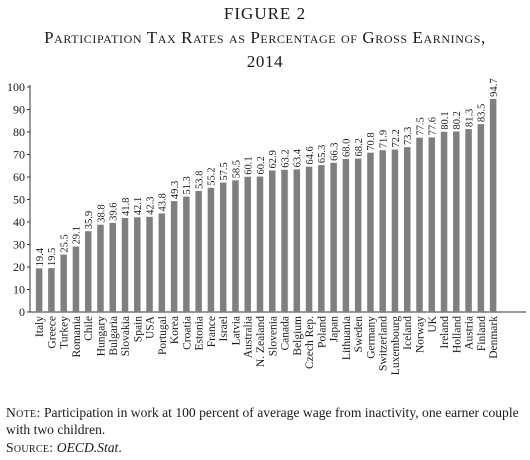  Describe the element at coordinates (114, 336) in the screenshot. I see `category-label: Bulgaria` at that location.